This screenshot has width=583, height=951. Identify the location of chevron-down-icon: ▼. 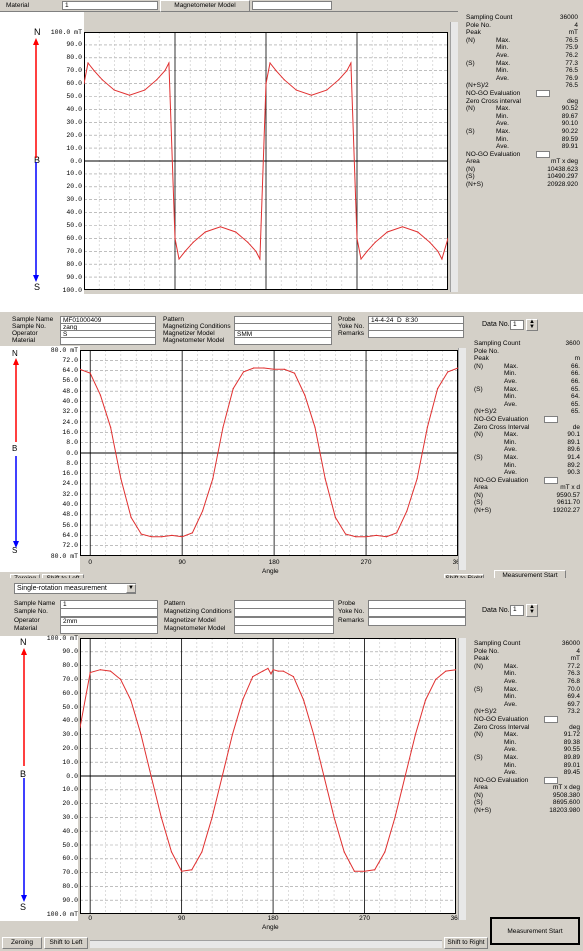
(131, 588).